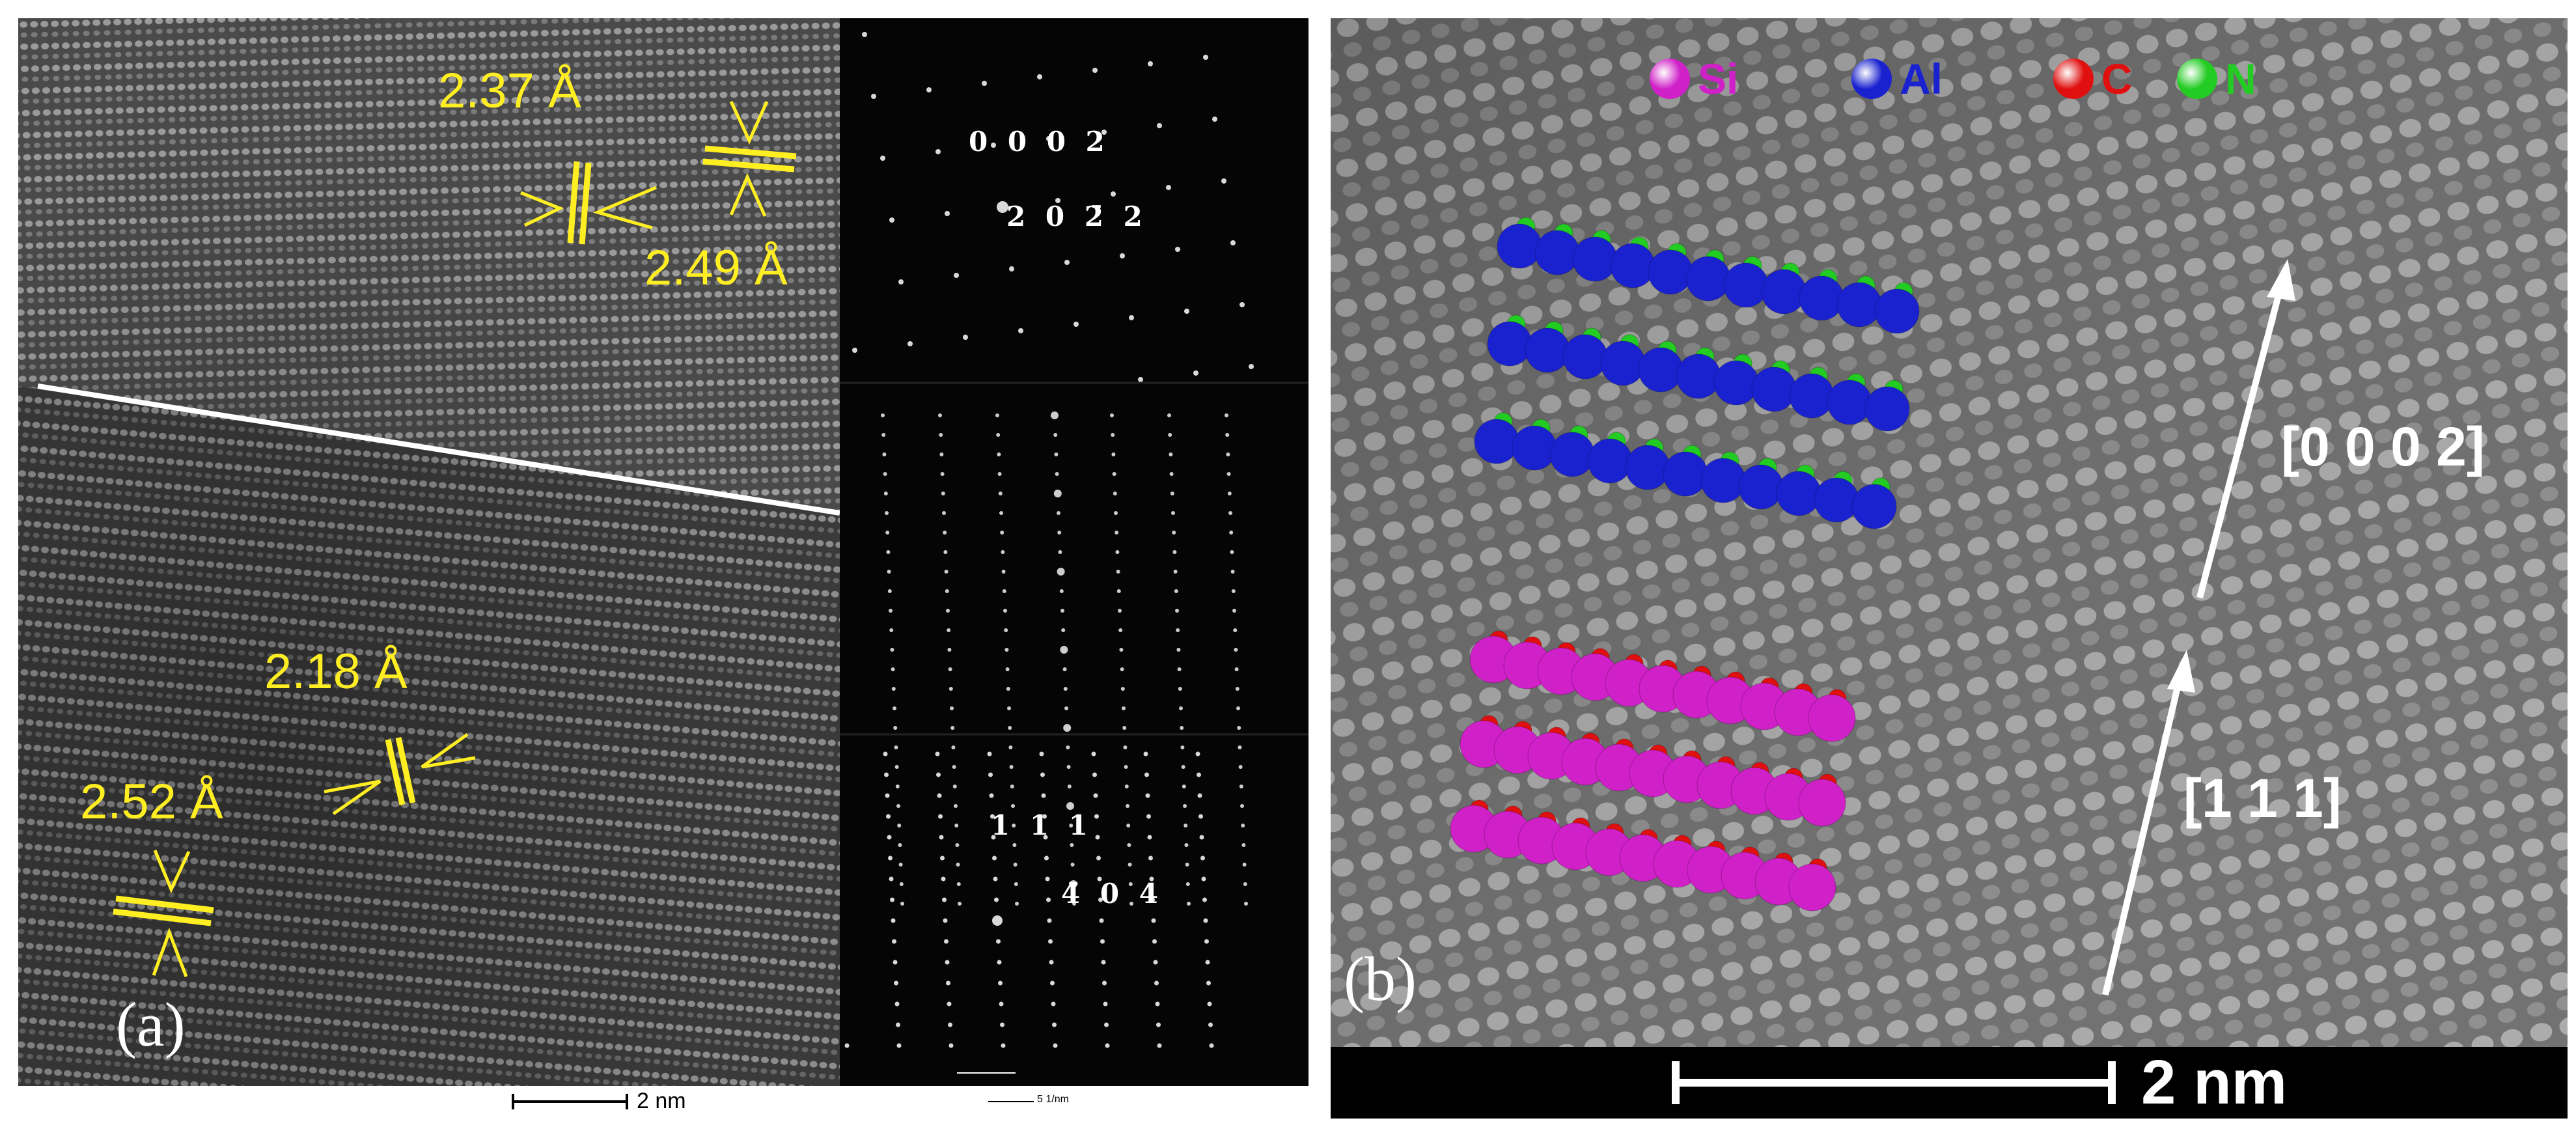  What do you see at coordinates (1871, 79) in the screenshot?
I see `legend-sphere-al` at bounding box center [1871, 79].